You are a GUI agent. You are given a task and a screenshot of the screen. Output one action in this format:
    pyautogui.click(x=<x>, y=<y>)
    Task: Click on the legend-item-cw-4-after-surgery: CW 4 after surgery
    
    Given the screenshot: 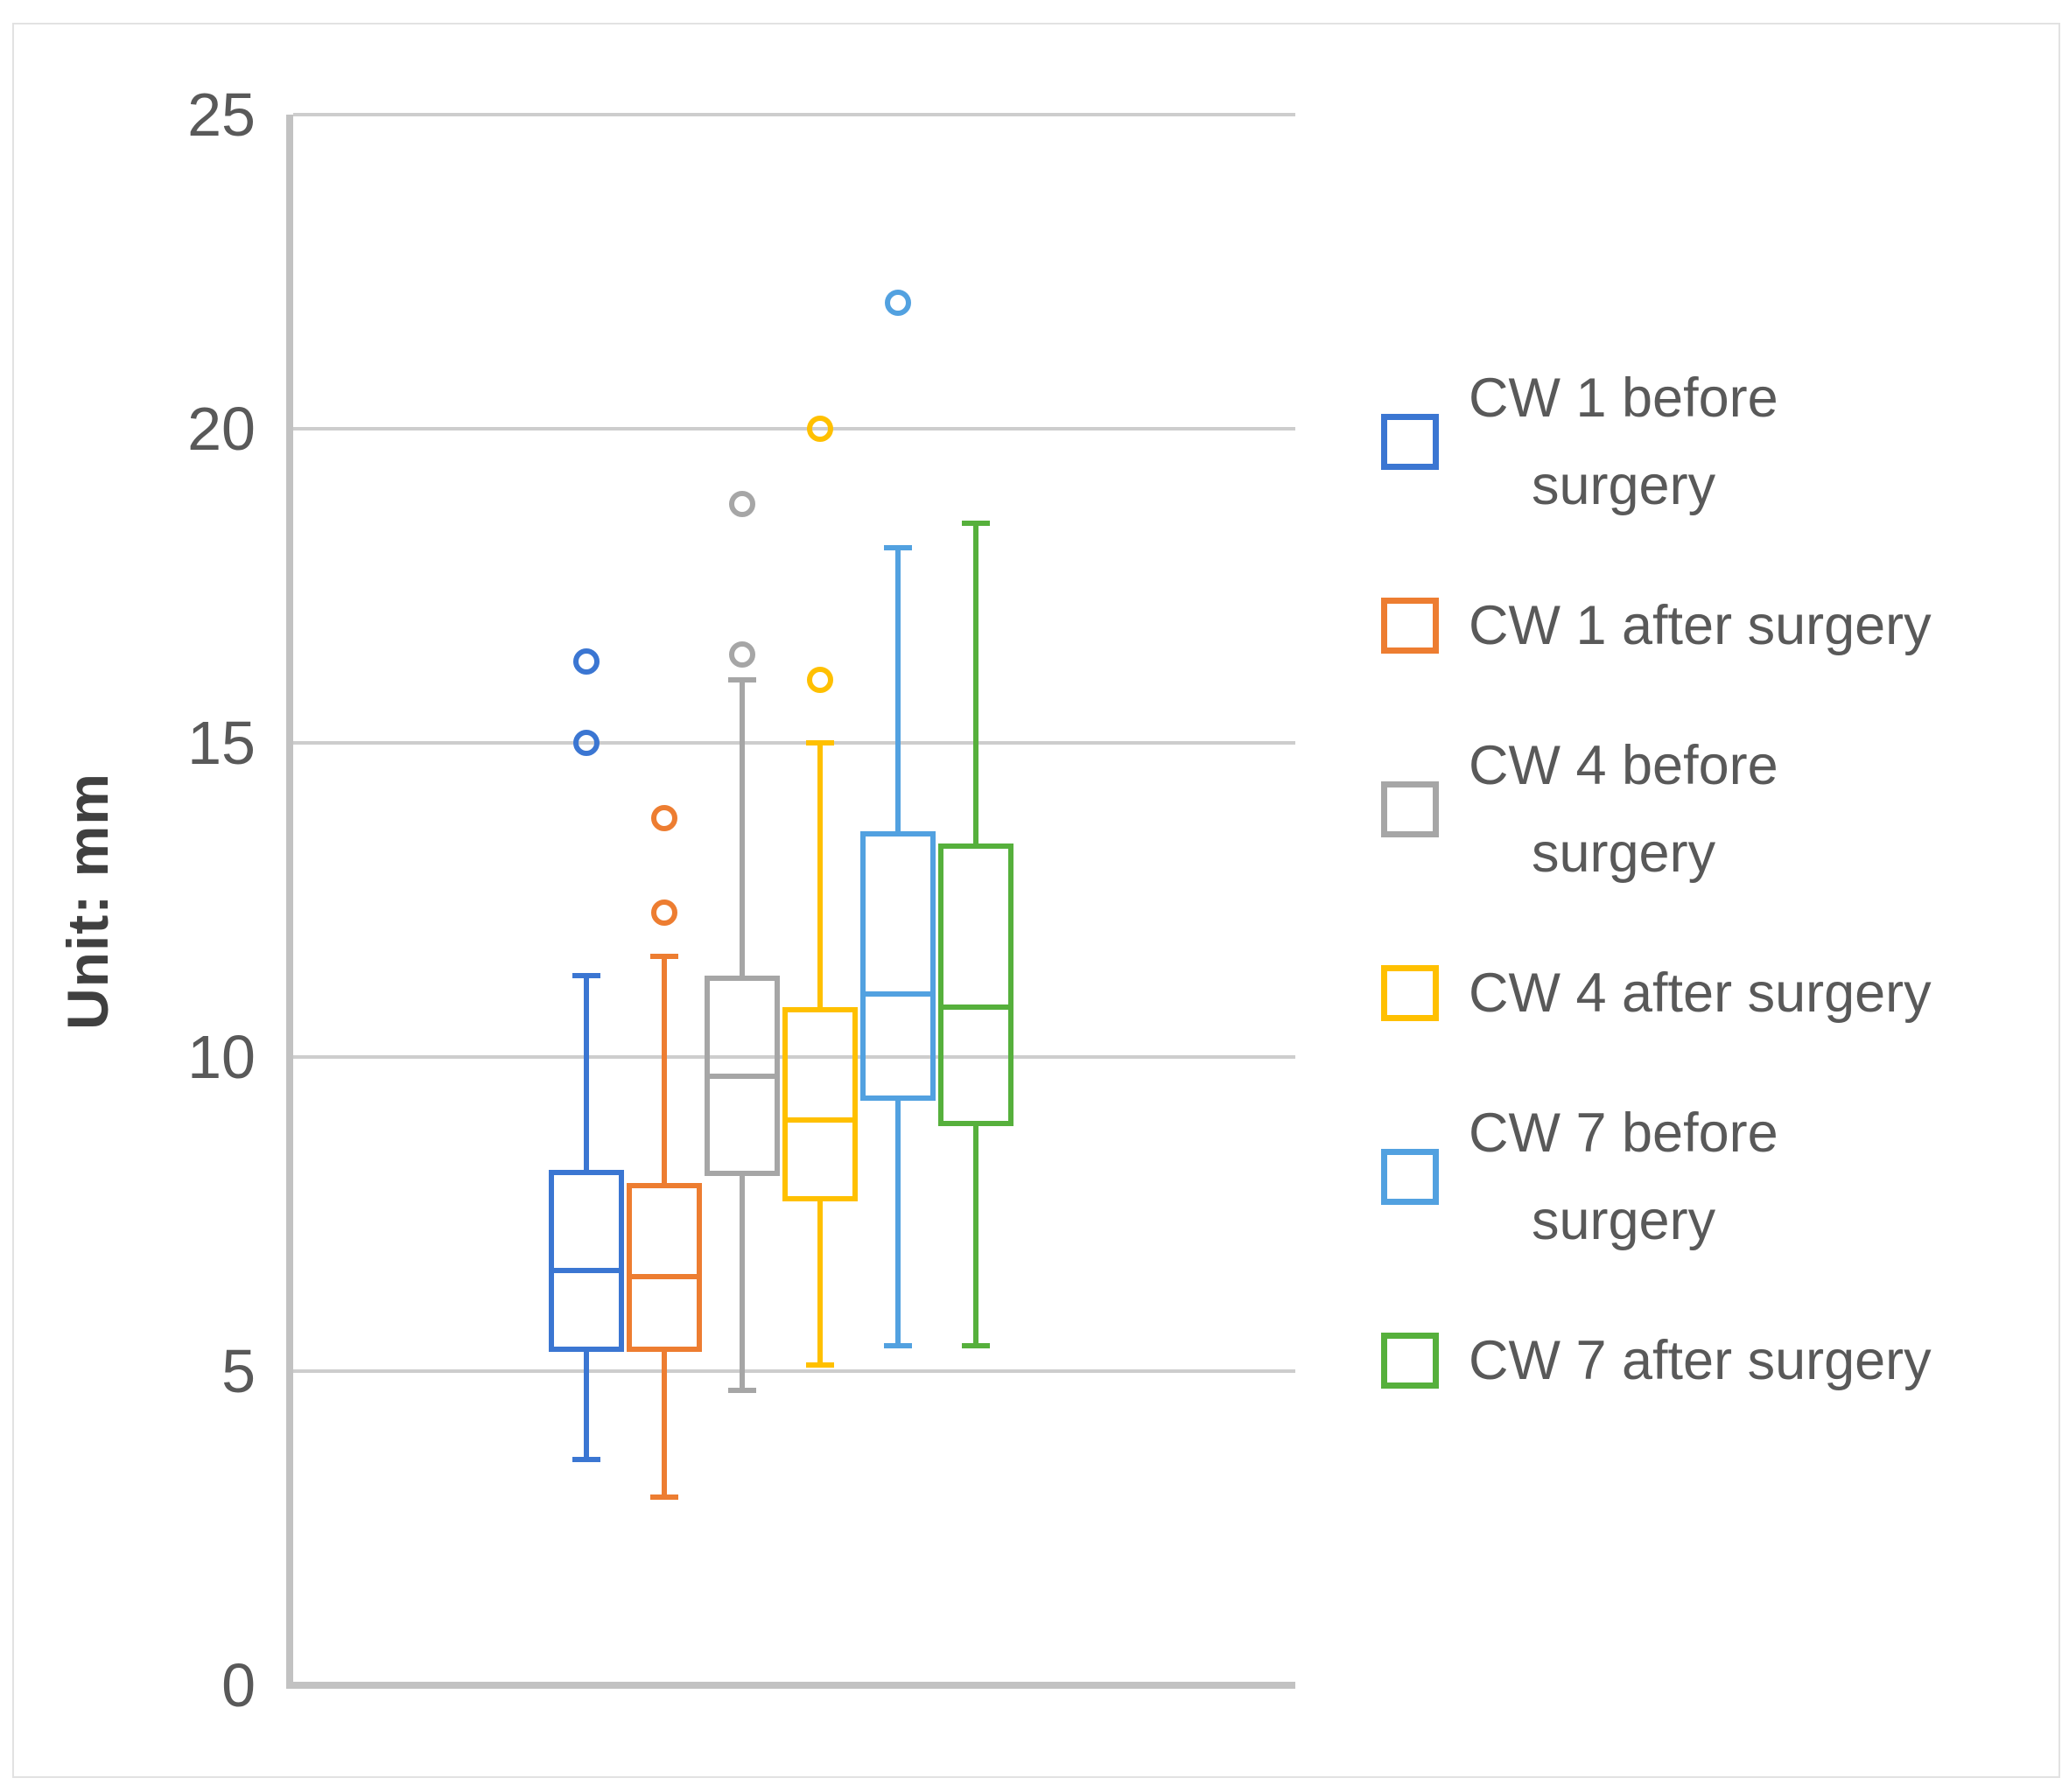 What is the action you would take?
    pyautogui.click(x=1713, y=993)
    